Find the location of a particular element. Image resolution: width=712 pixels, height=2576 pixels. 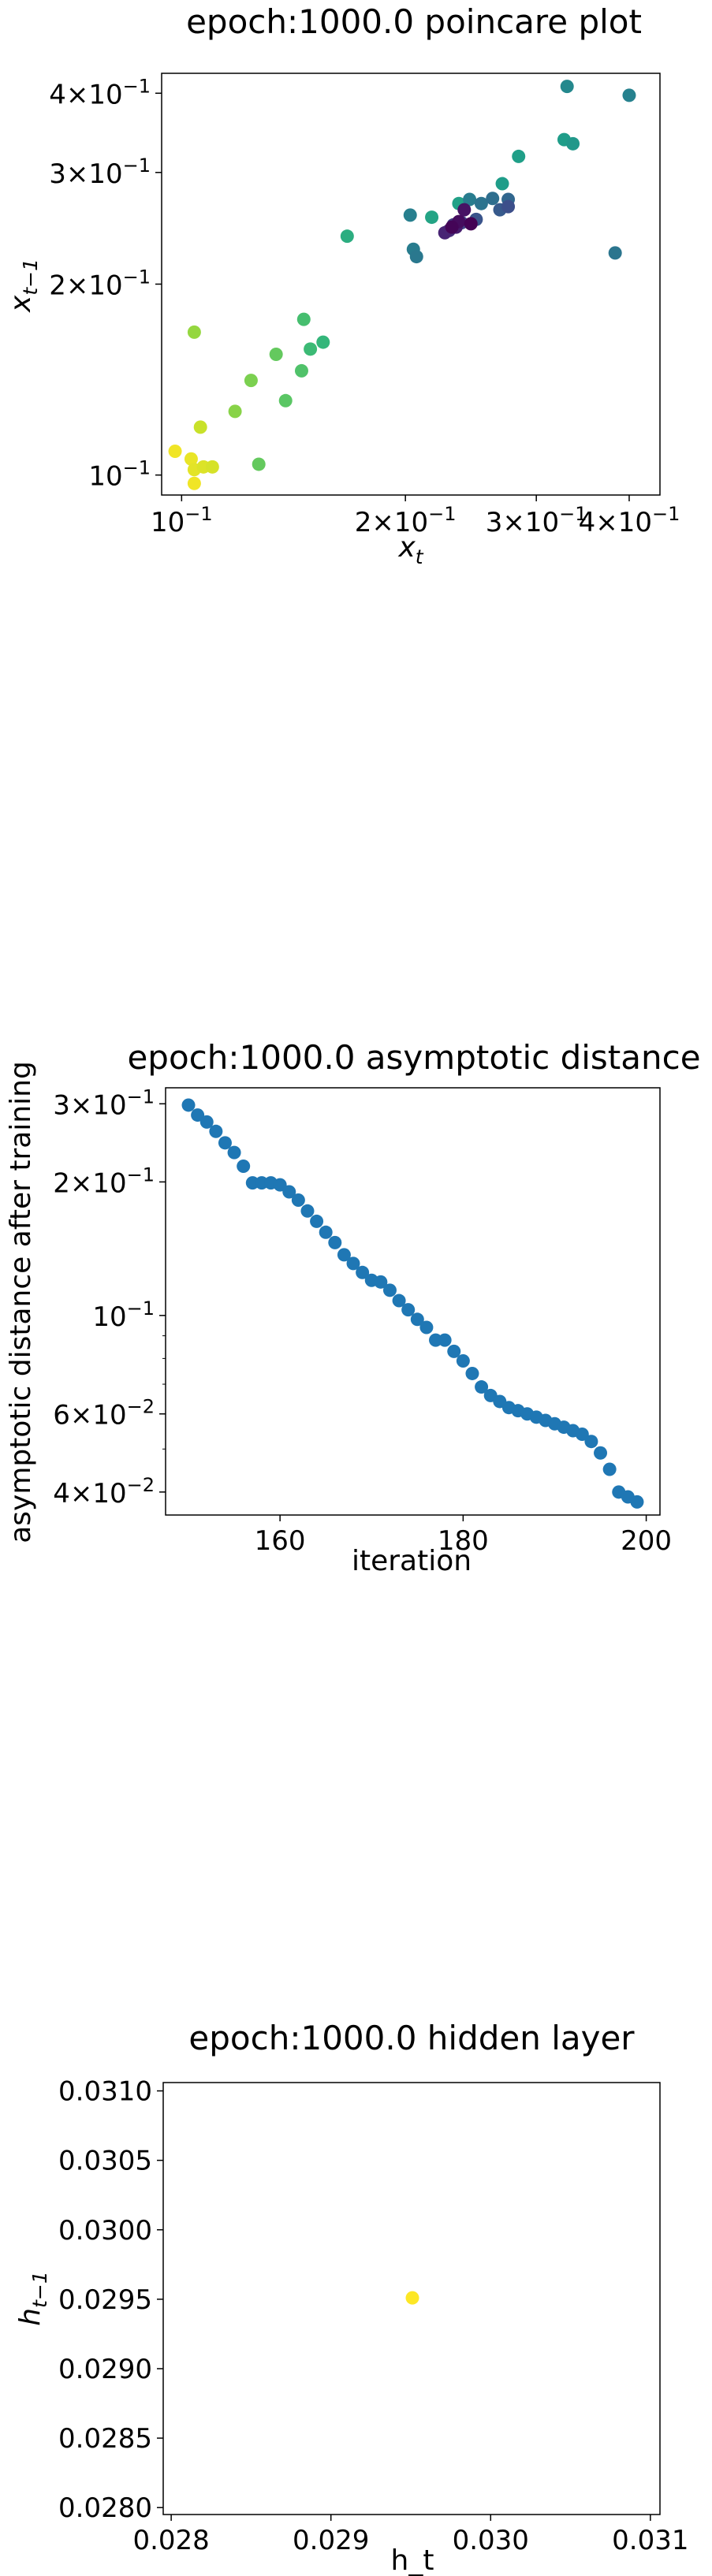

x-axis-label: iteration is located at coordinates (412, 1561).